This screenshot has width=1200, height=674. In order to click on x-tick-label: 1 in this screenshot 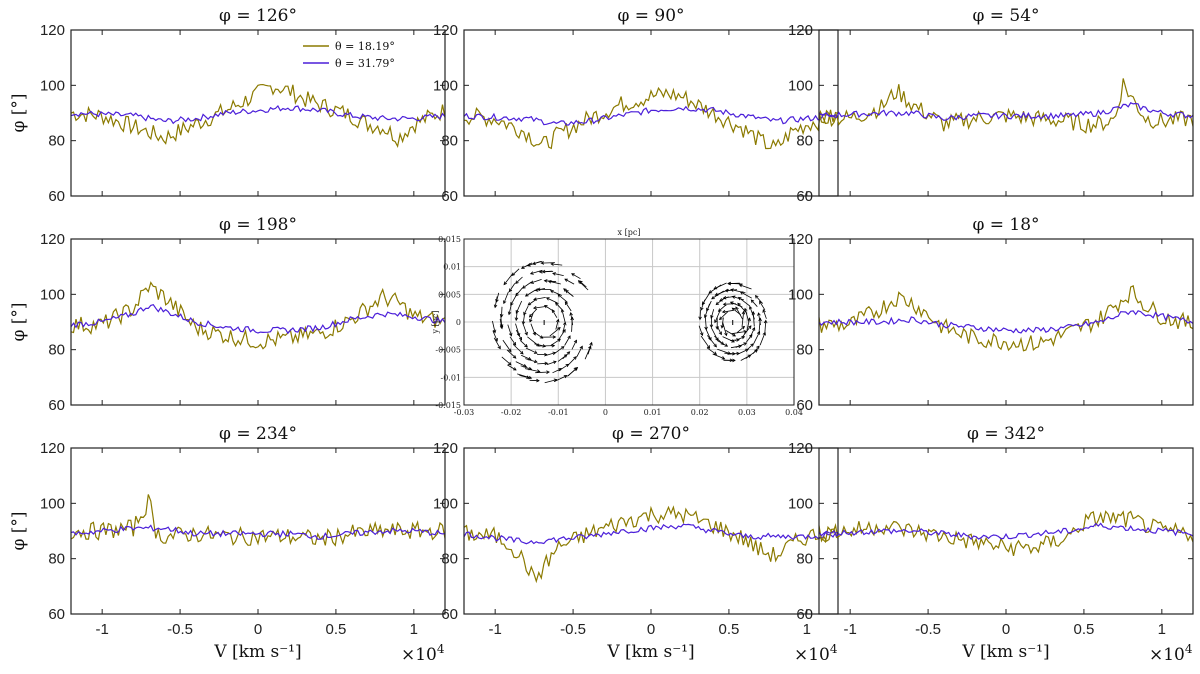, I will do `click(1162, 629)`.